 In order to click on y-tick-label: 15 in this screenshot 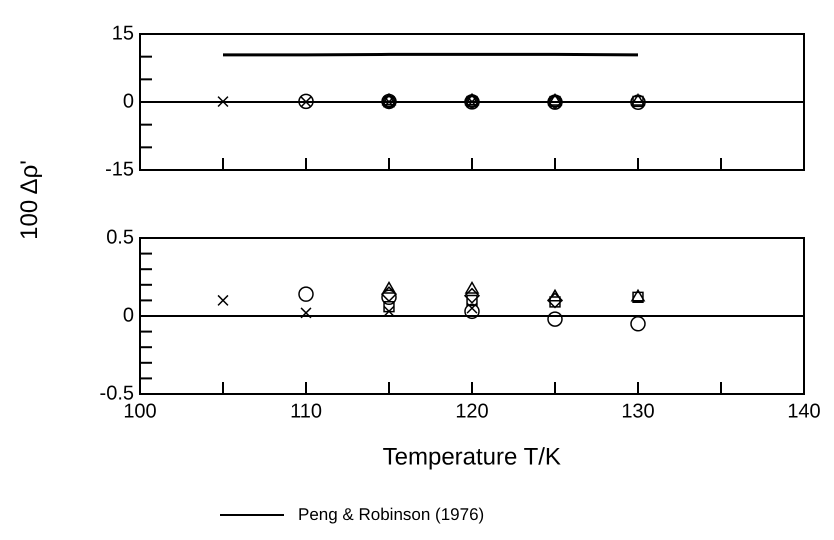, I will do `click(123, 33)`.